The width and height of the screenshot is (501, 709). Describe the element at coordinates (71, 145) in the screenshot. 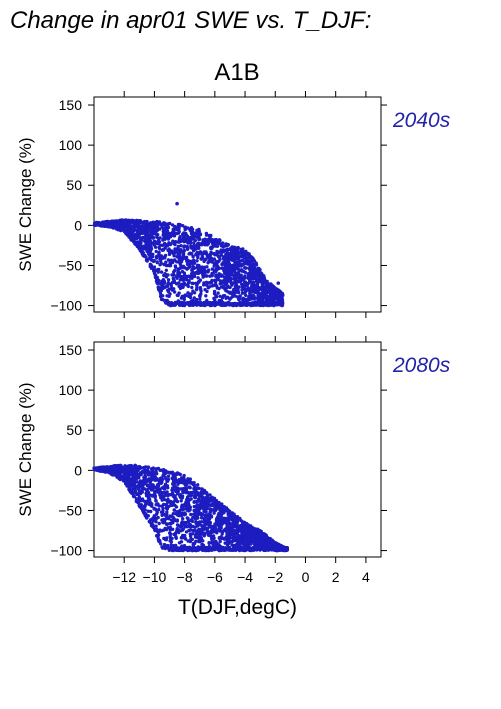

I see `y-tick-label: 100` at that location.